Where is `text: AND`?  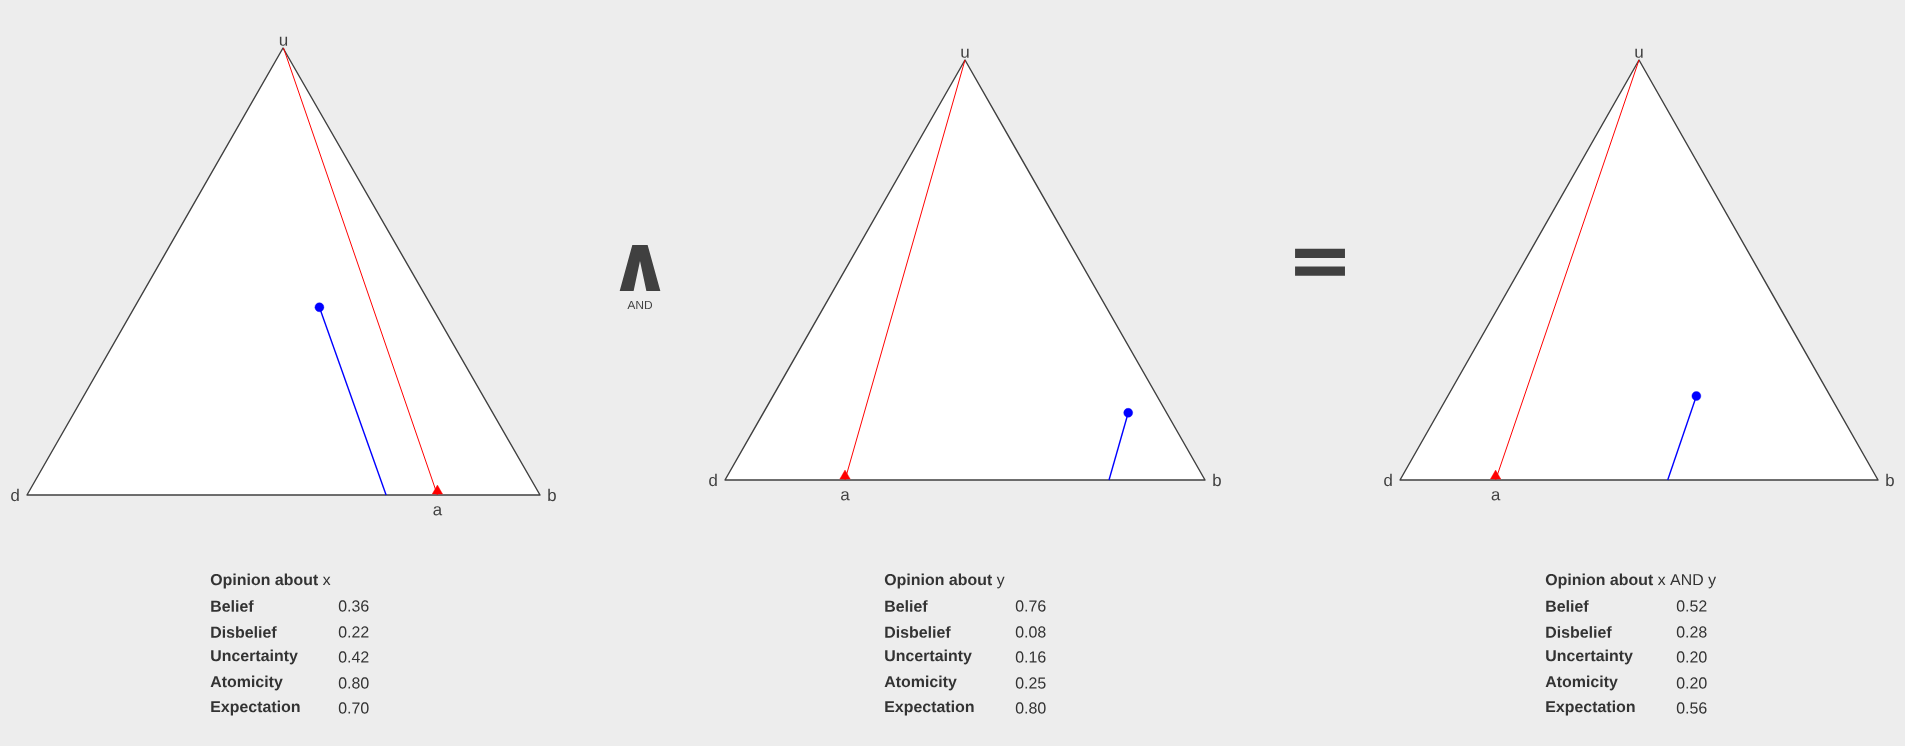 text: AND is located at coordinates (640, 305).